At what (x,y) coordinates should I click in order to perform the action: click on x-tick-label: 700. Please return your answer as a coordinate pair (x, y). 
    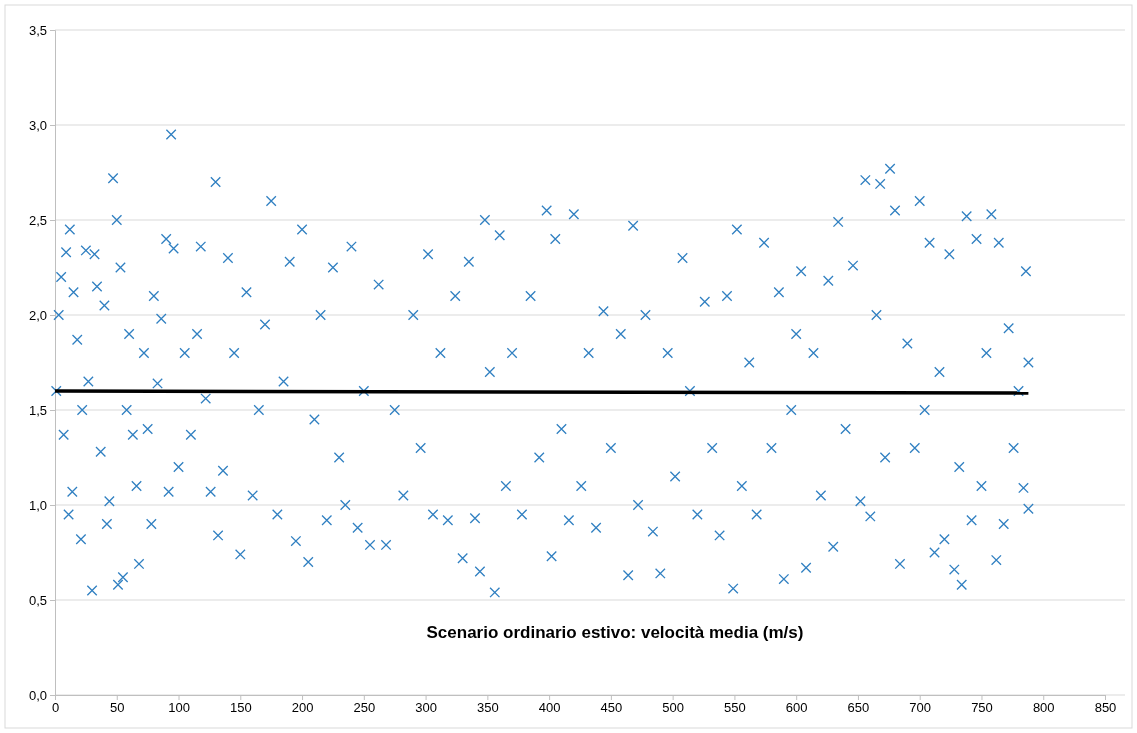
    Looking at the image, I should click on (920, 708).